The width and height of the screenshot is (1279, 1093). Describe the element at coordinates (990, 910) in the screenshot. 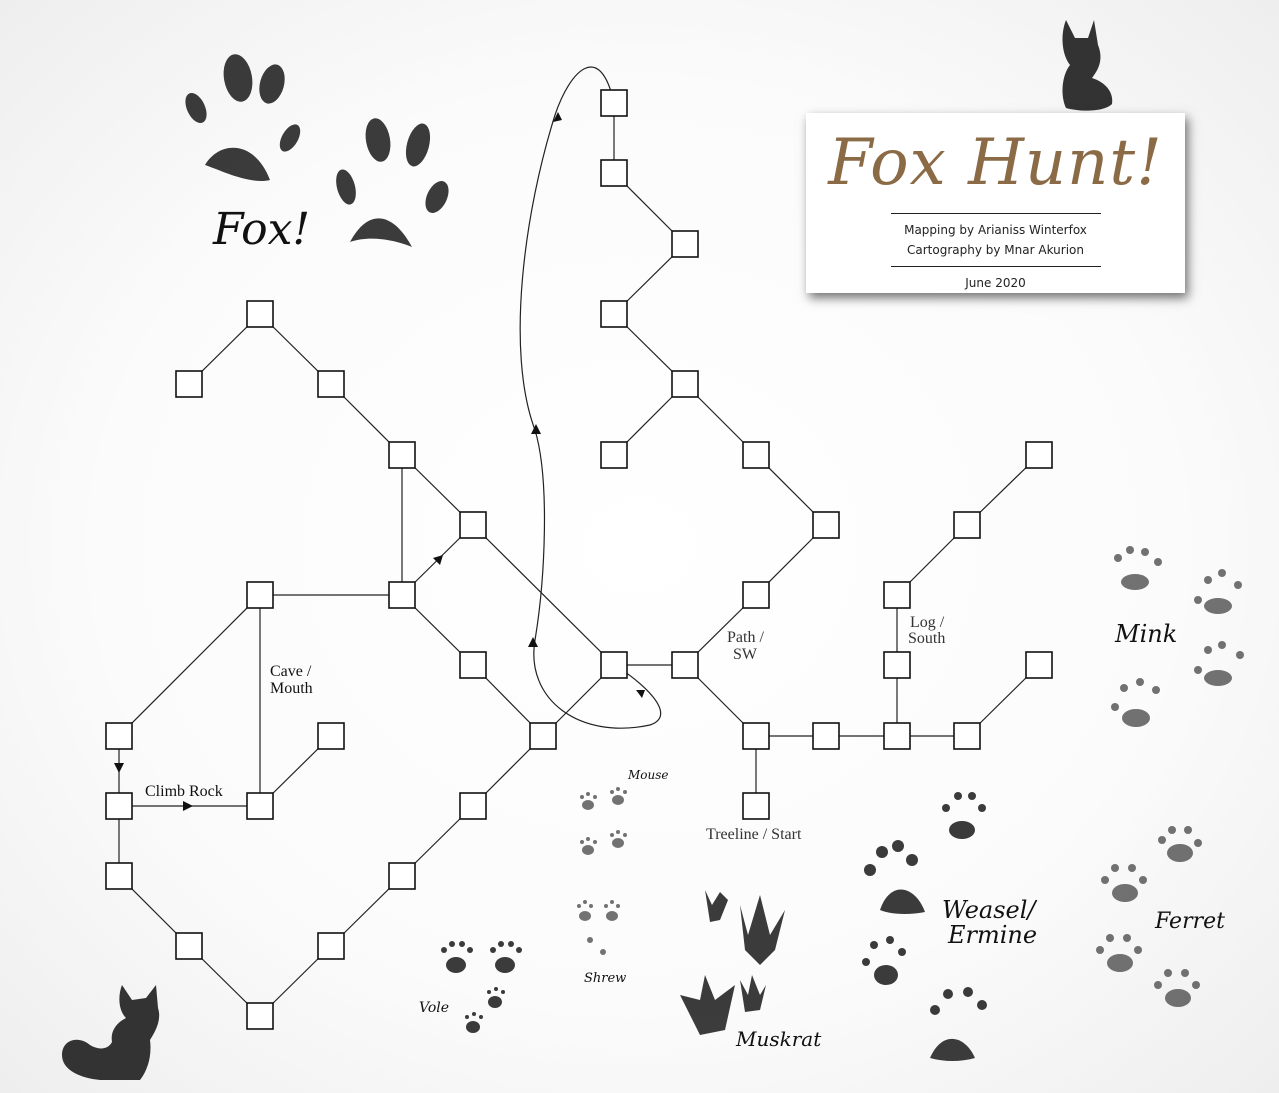

I see `legend-weasel-label: Weasel/` at that location.